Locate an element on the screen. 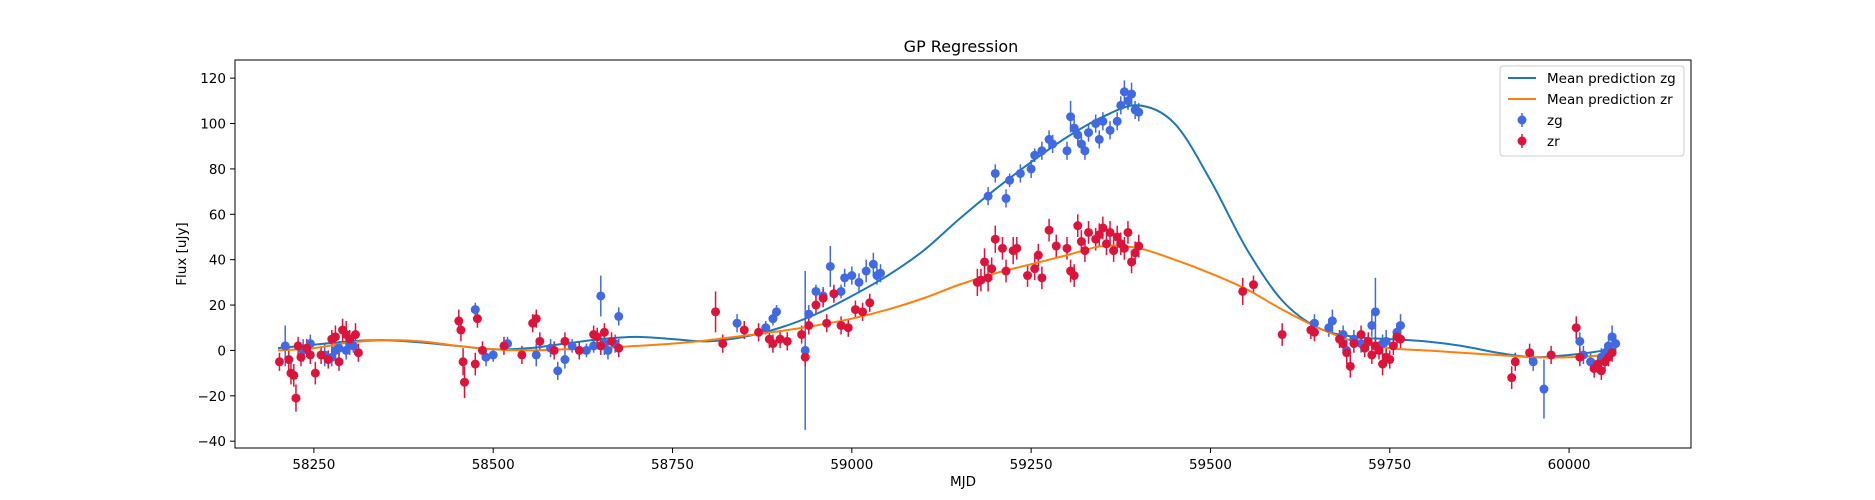 This screenshot has width=1875, height=500. x-tick-label: 58250 is located at coordinates (313, 465).